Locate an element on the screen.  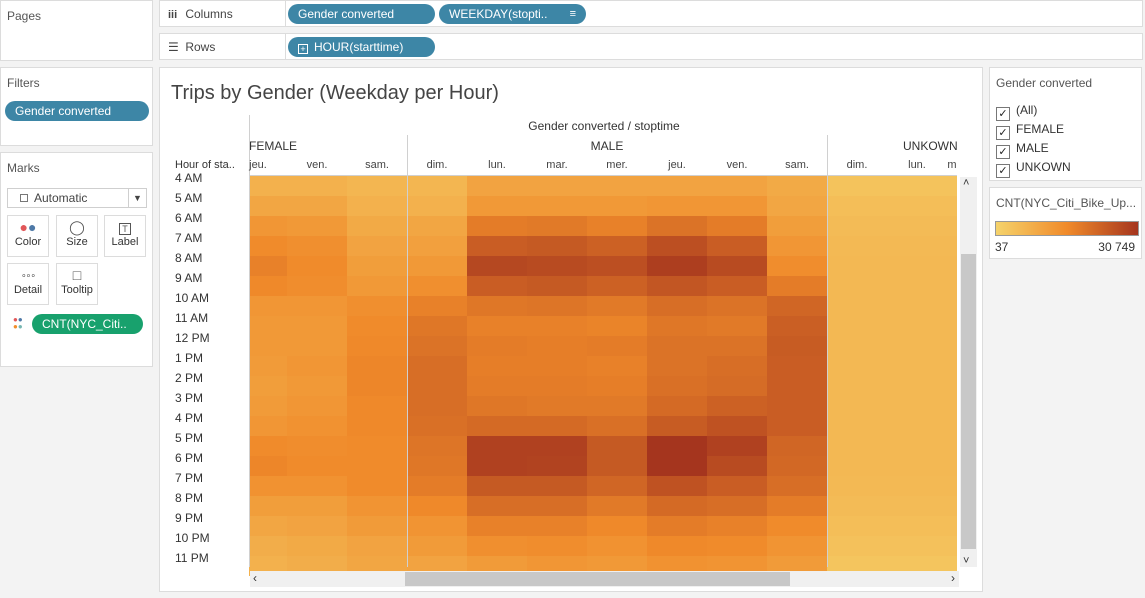
viz-title: Trips by Gender (Weekday per Hour) is located at coordinates (335, 93).